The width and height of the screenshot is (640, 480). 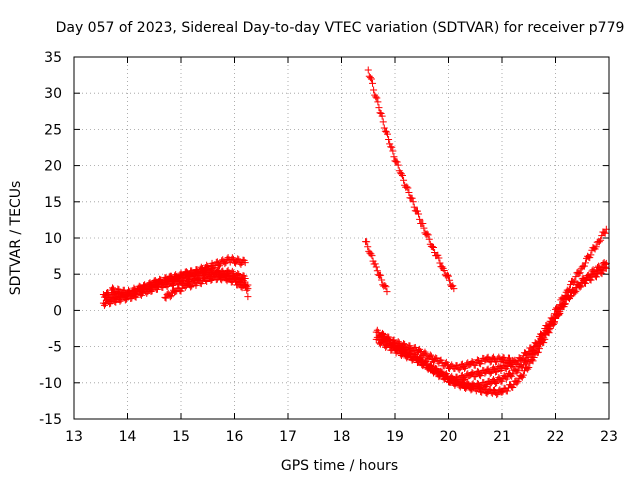 What do you see at coordinates (53, 94) in the screenshot?
I see `y-tick-label: 30` at bounding box center [53, 94].